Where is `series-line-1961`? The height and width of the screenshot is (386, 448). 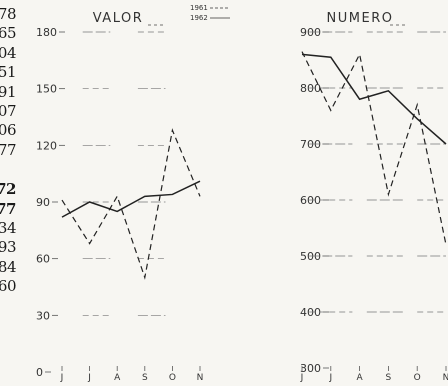
series-line-1961 is located at coordinates (131, 204).